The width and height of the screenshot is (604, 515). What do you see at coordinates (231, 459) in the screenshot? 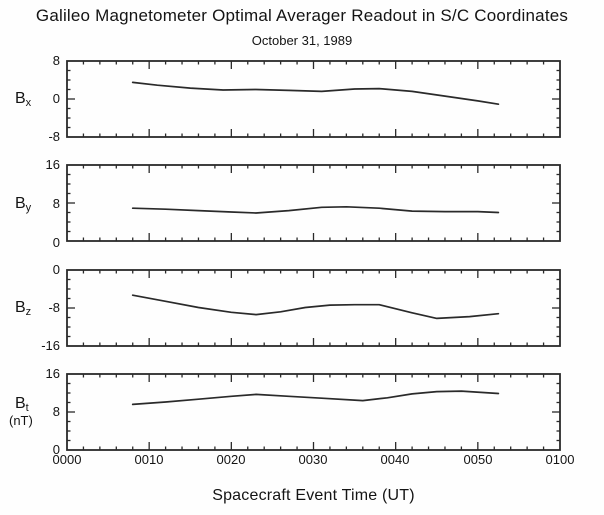
I see `x-tick-label: 0020` at bounding box center [231, 459].